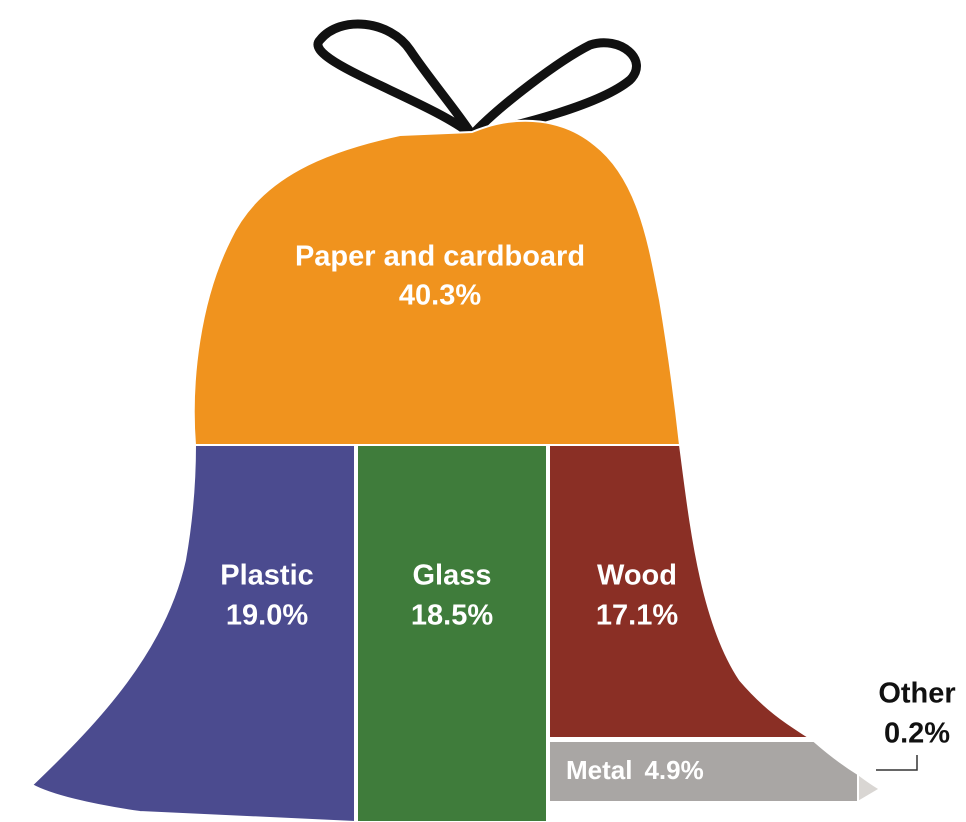 Image resolution: width=966 pixels, height=822 pixels. I want to click on value-label: 0.2%, so click(917, 734).